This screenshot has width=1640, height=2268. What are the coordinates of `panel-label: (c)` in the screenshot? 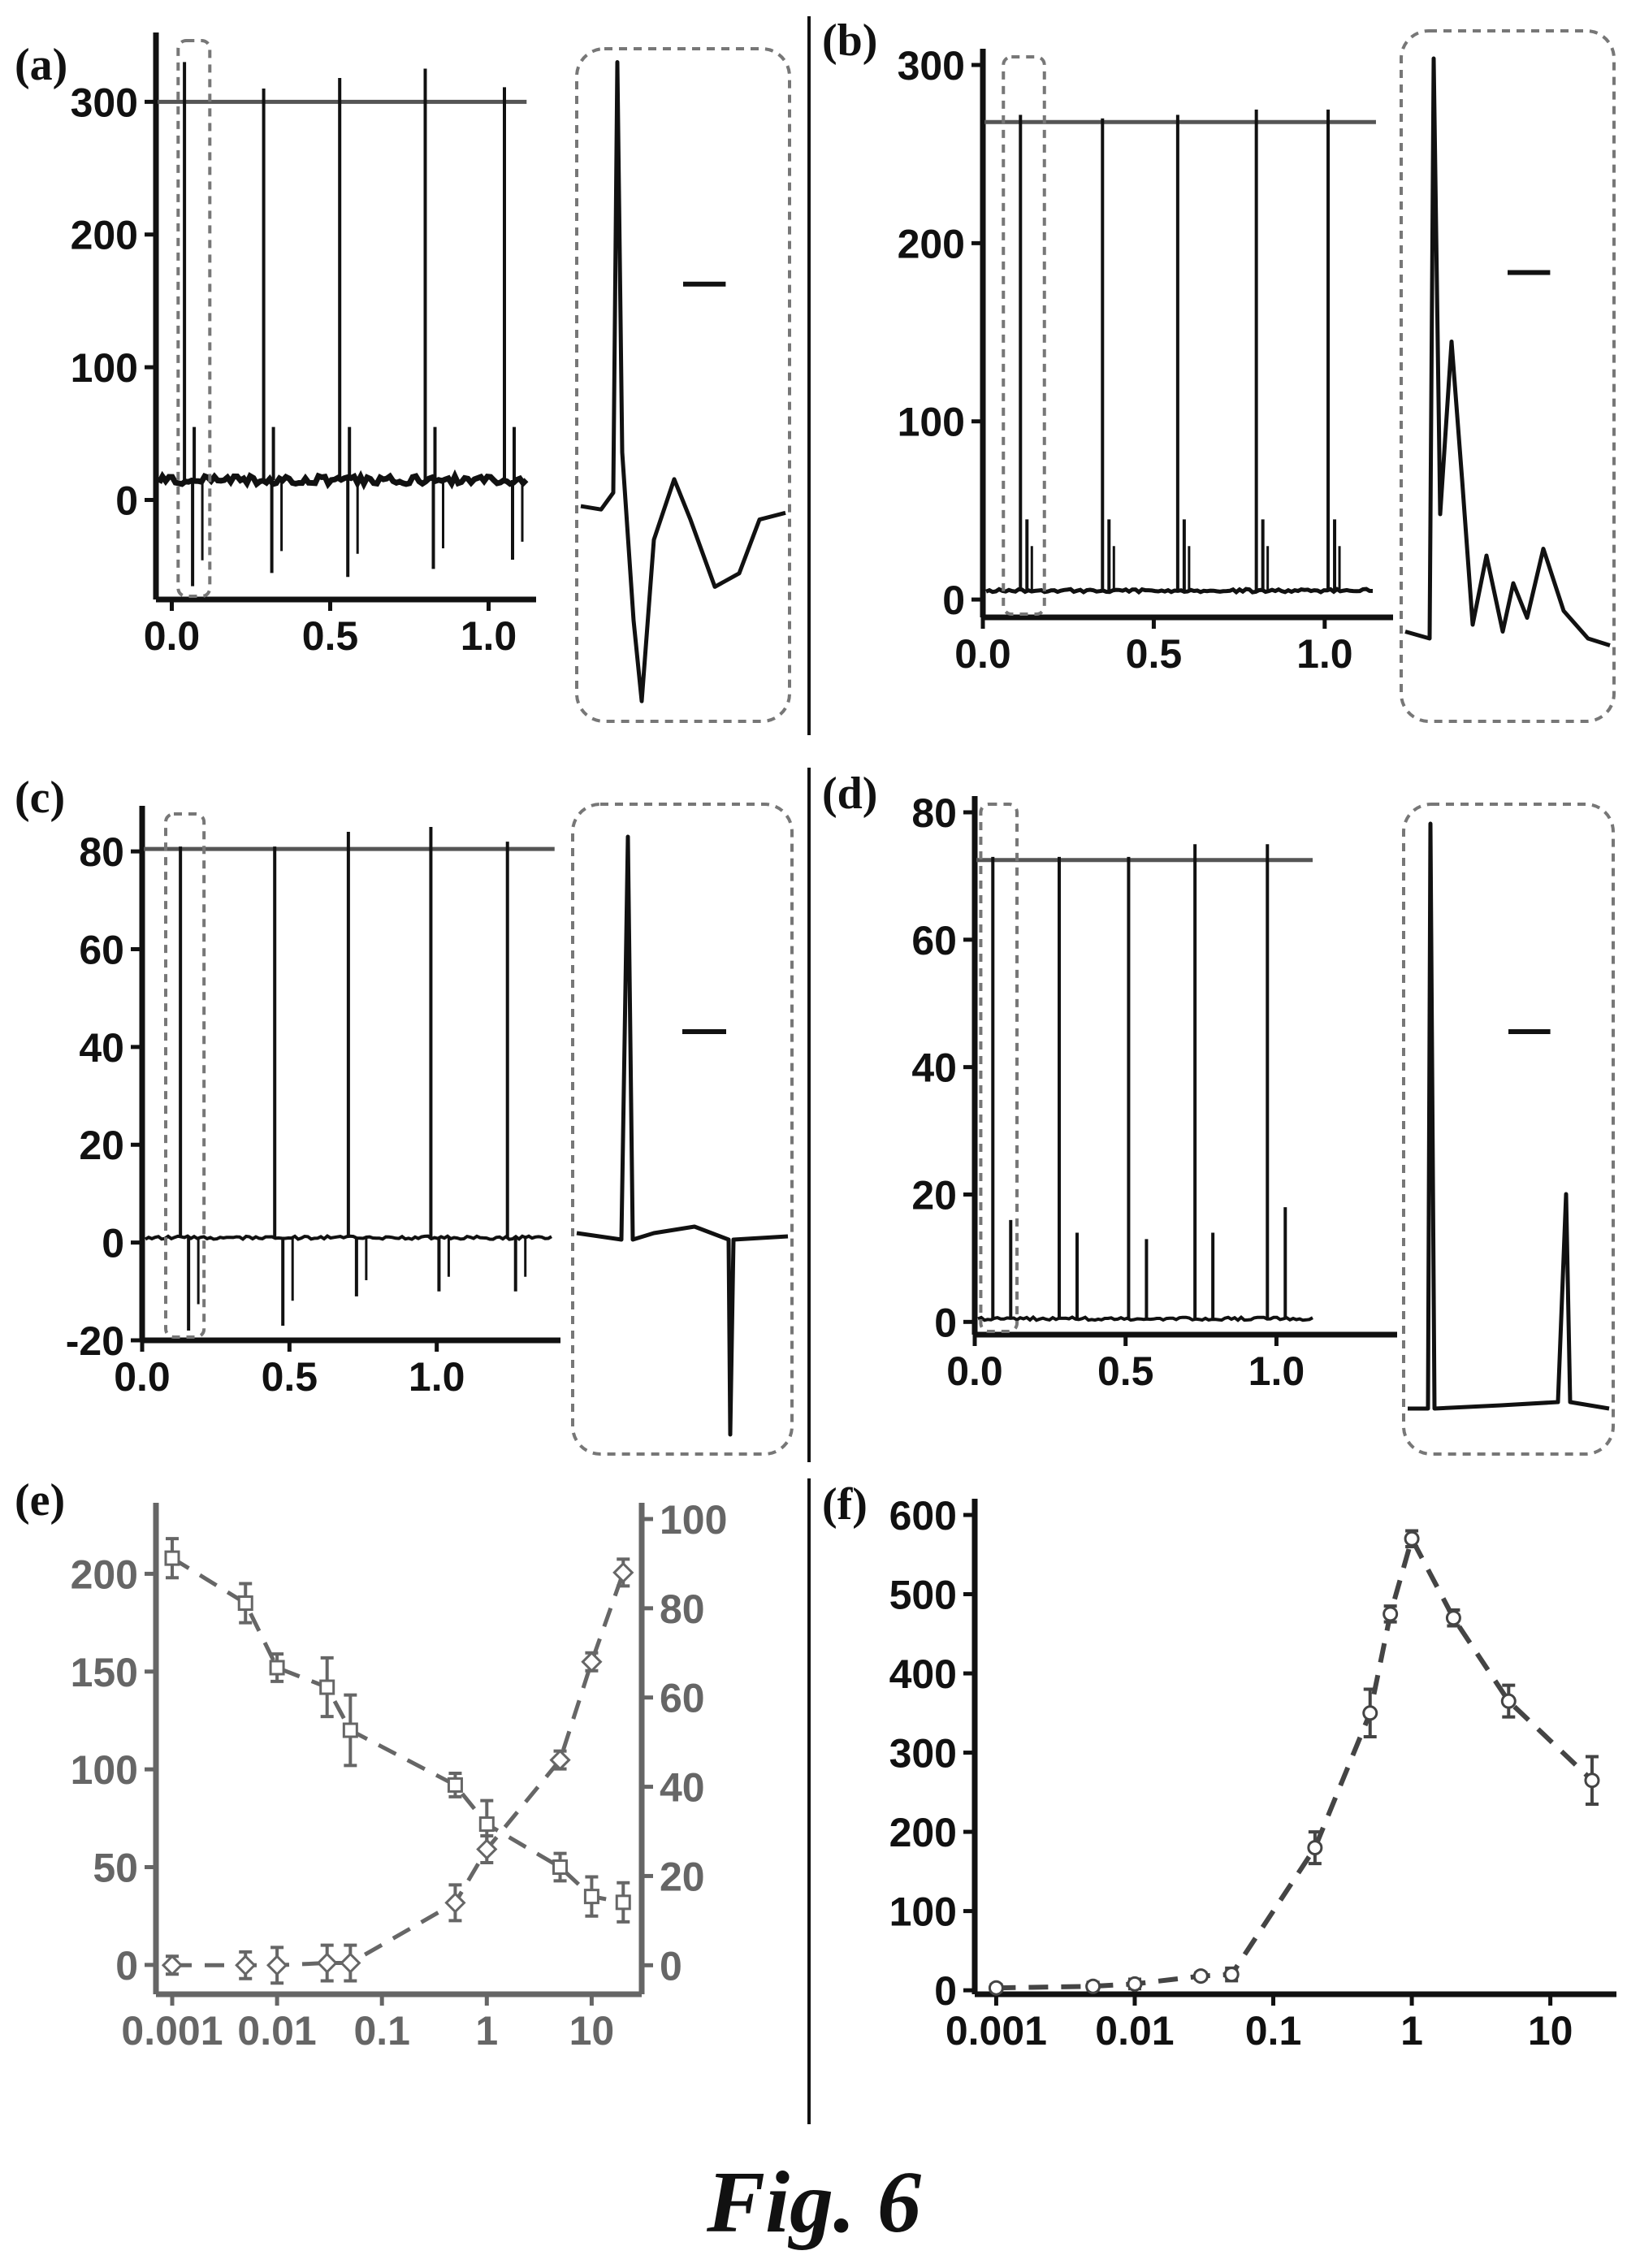 It's located at (40, 798).